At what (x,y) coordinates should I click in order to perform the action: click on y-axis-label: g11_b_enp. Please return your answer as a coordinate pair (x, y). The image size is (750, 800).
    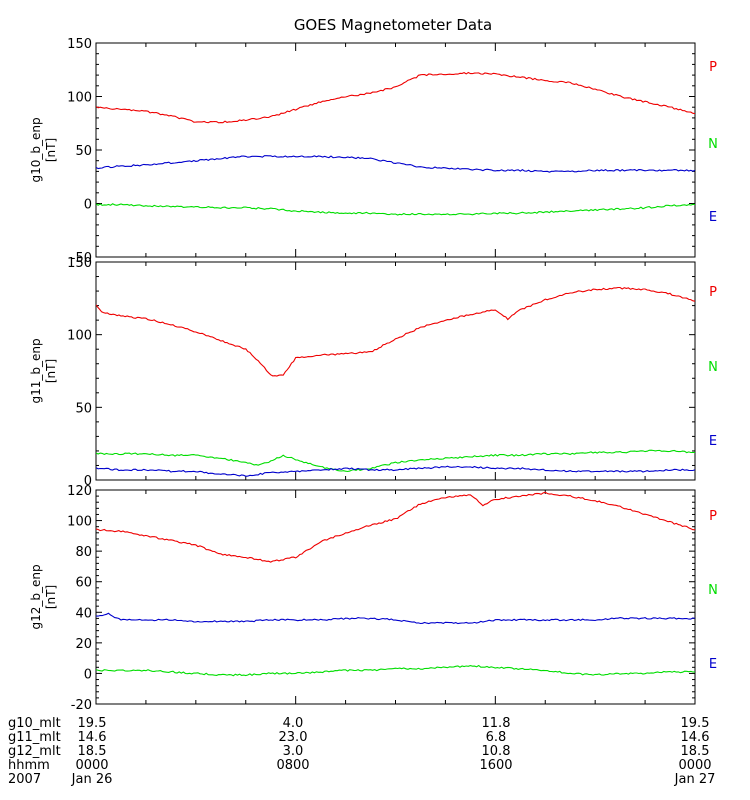
    Looking at the image, I should click on (36, 370).